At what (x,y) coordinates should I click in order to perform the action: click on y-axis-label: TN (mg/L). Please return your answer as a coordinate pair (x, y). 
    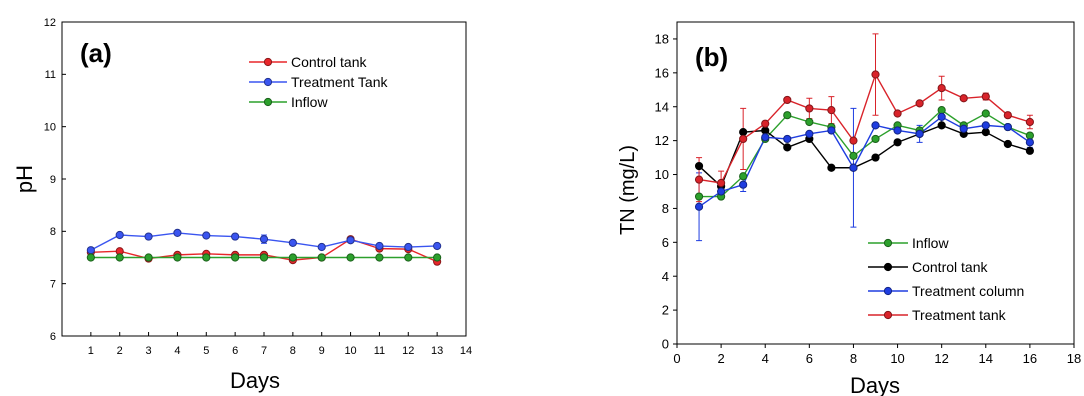
    Looking at the image, I should click on (628, 190).